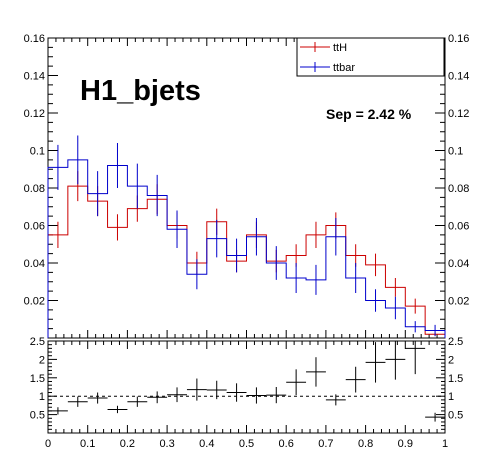  I want to click on ratio-y-tick-label-right: 2.5, so click(455, 342).